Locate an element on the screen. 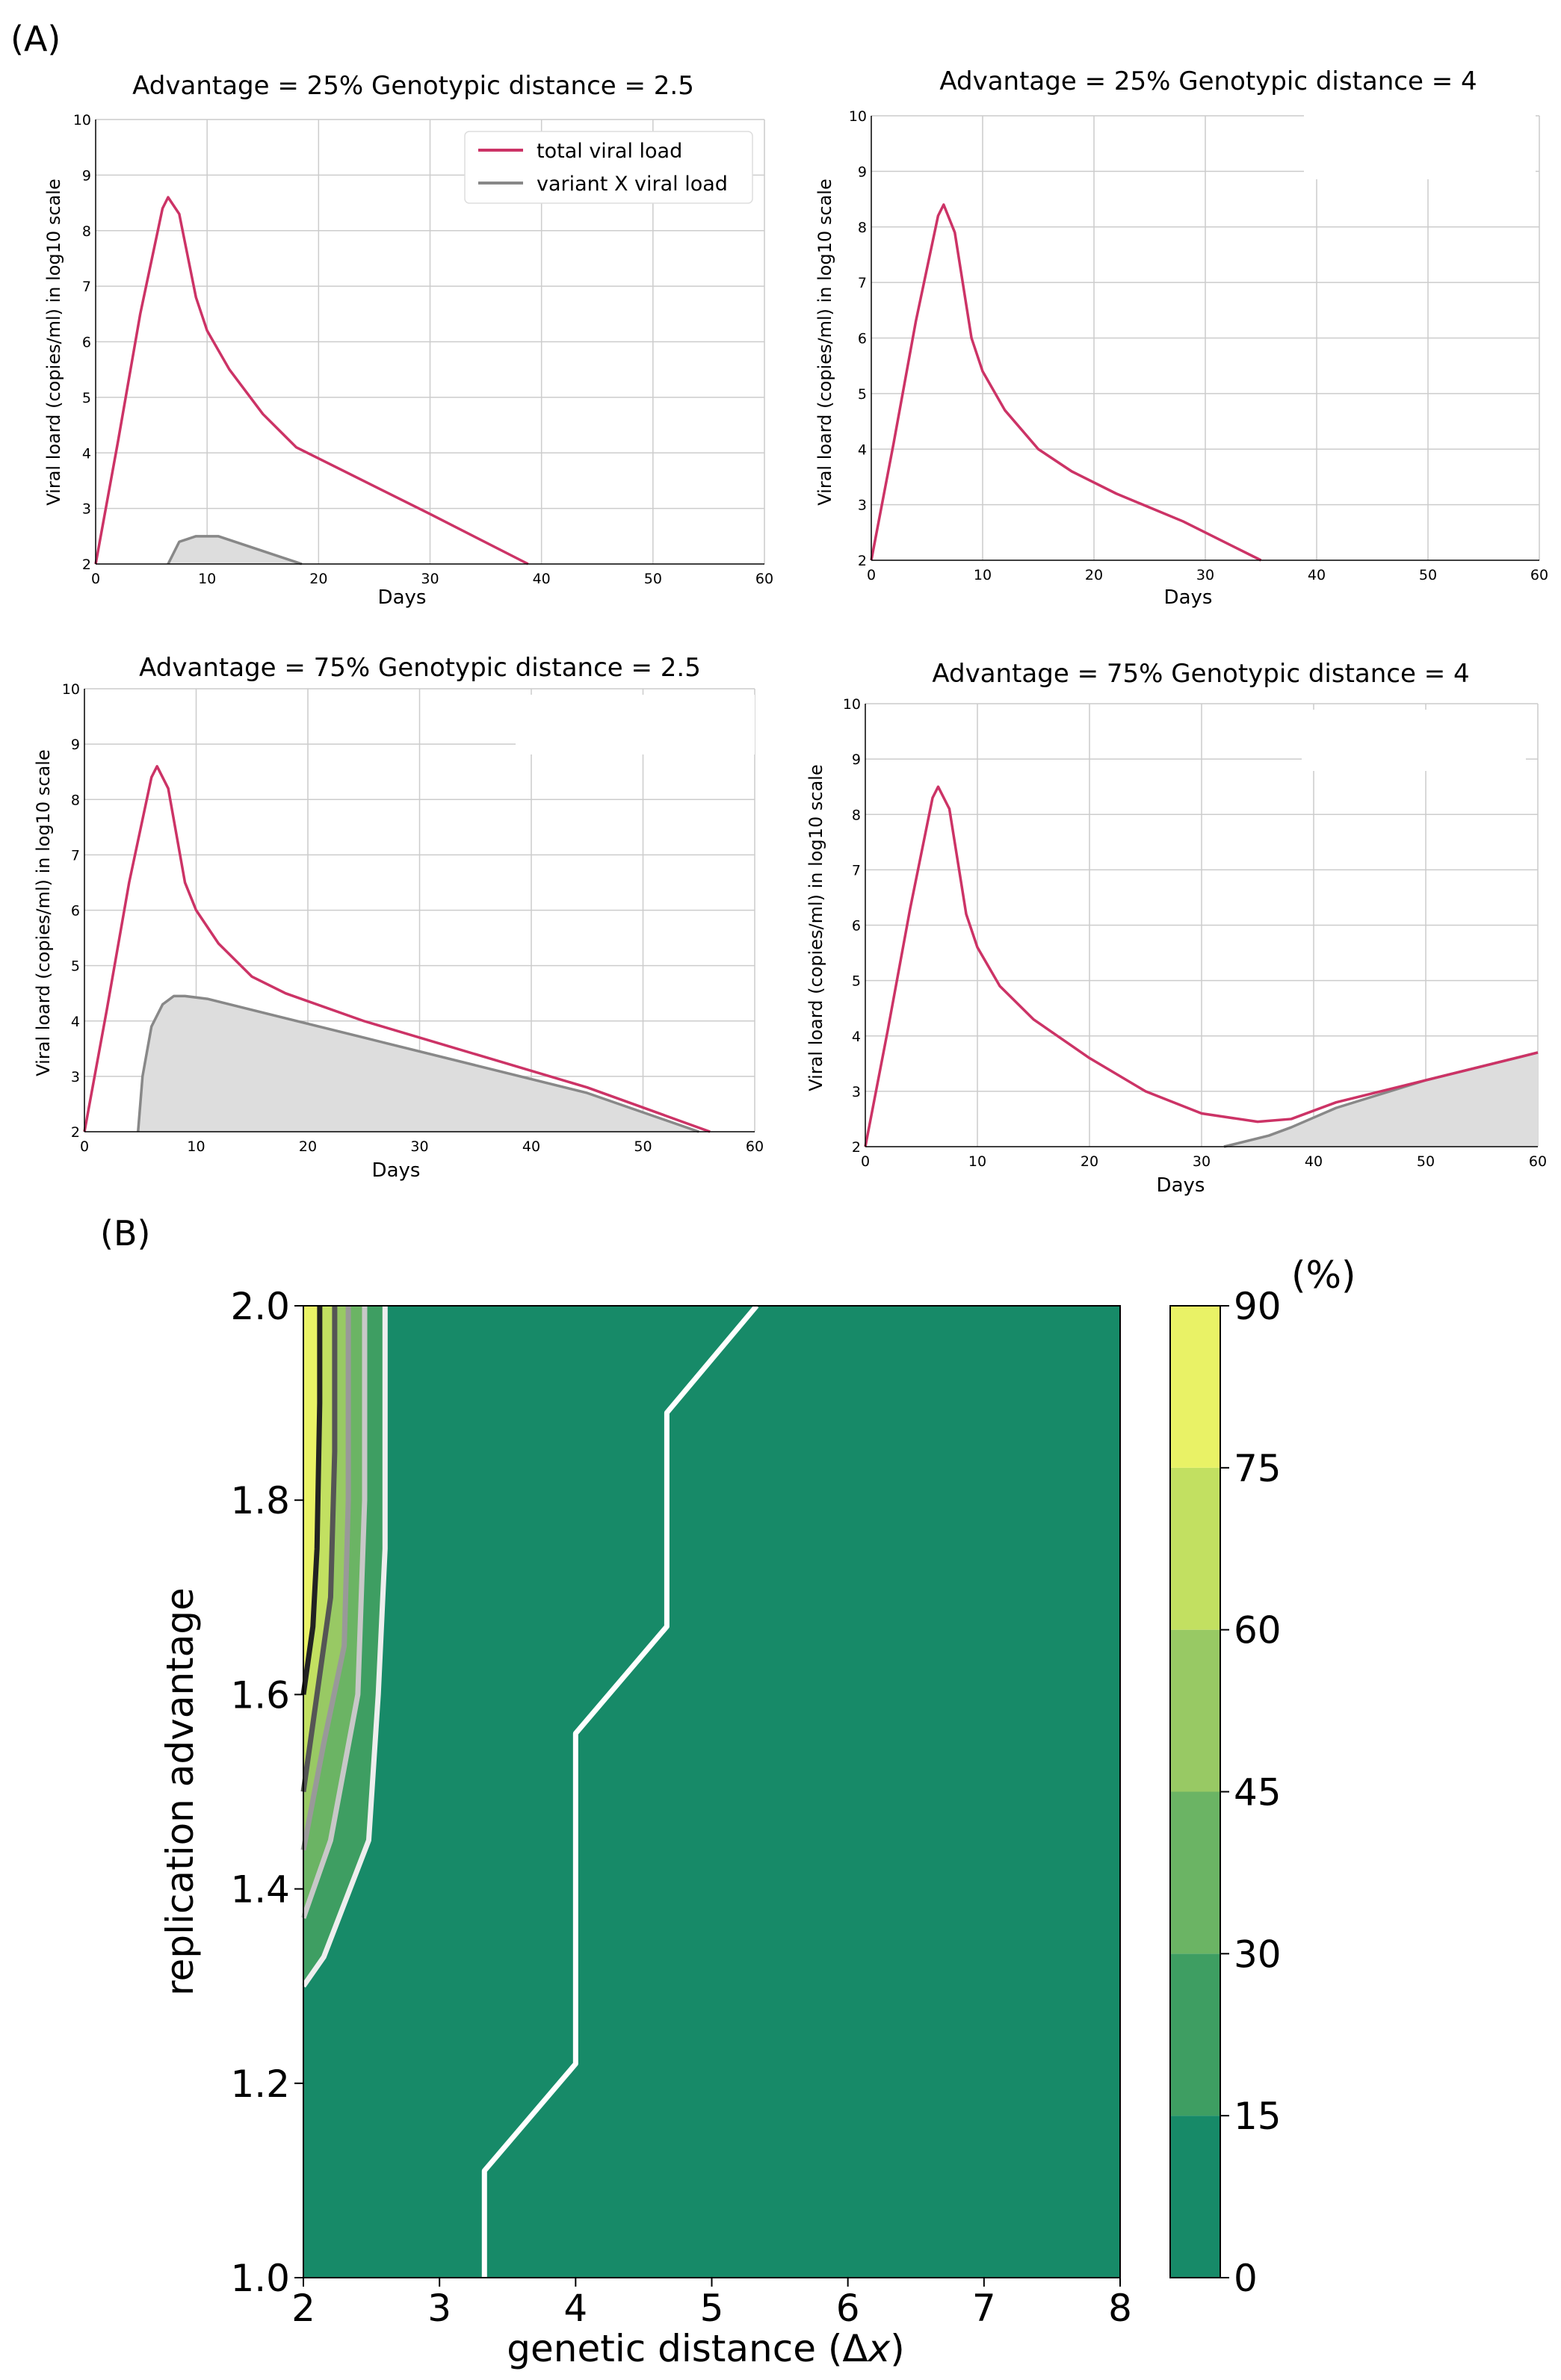 Image resolution: width=1561 pixels, height=2380 pixels. chart-title: Advantage = 75% Genotypic distance = 4 is located at coordinates (1200, 674).